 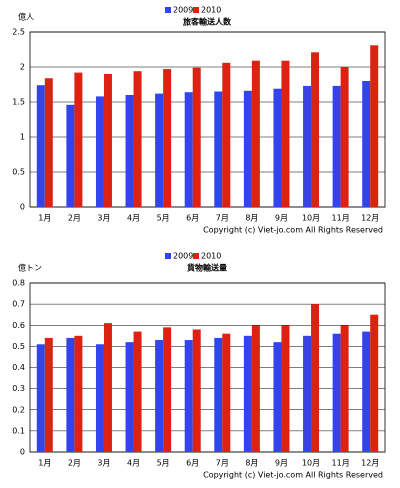 I want to click on x-tick-label: 9月, so click(x=281, y=463).